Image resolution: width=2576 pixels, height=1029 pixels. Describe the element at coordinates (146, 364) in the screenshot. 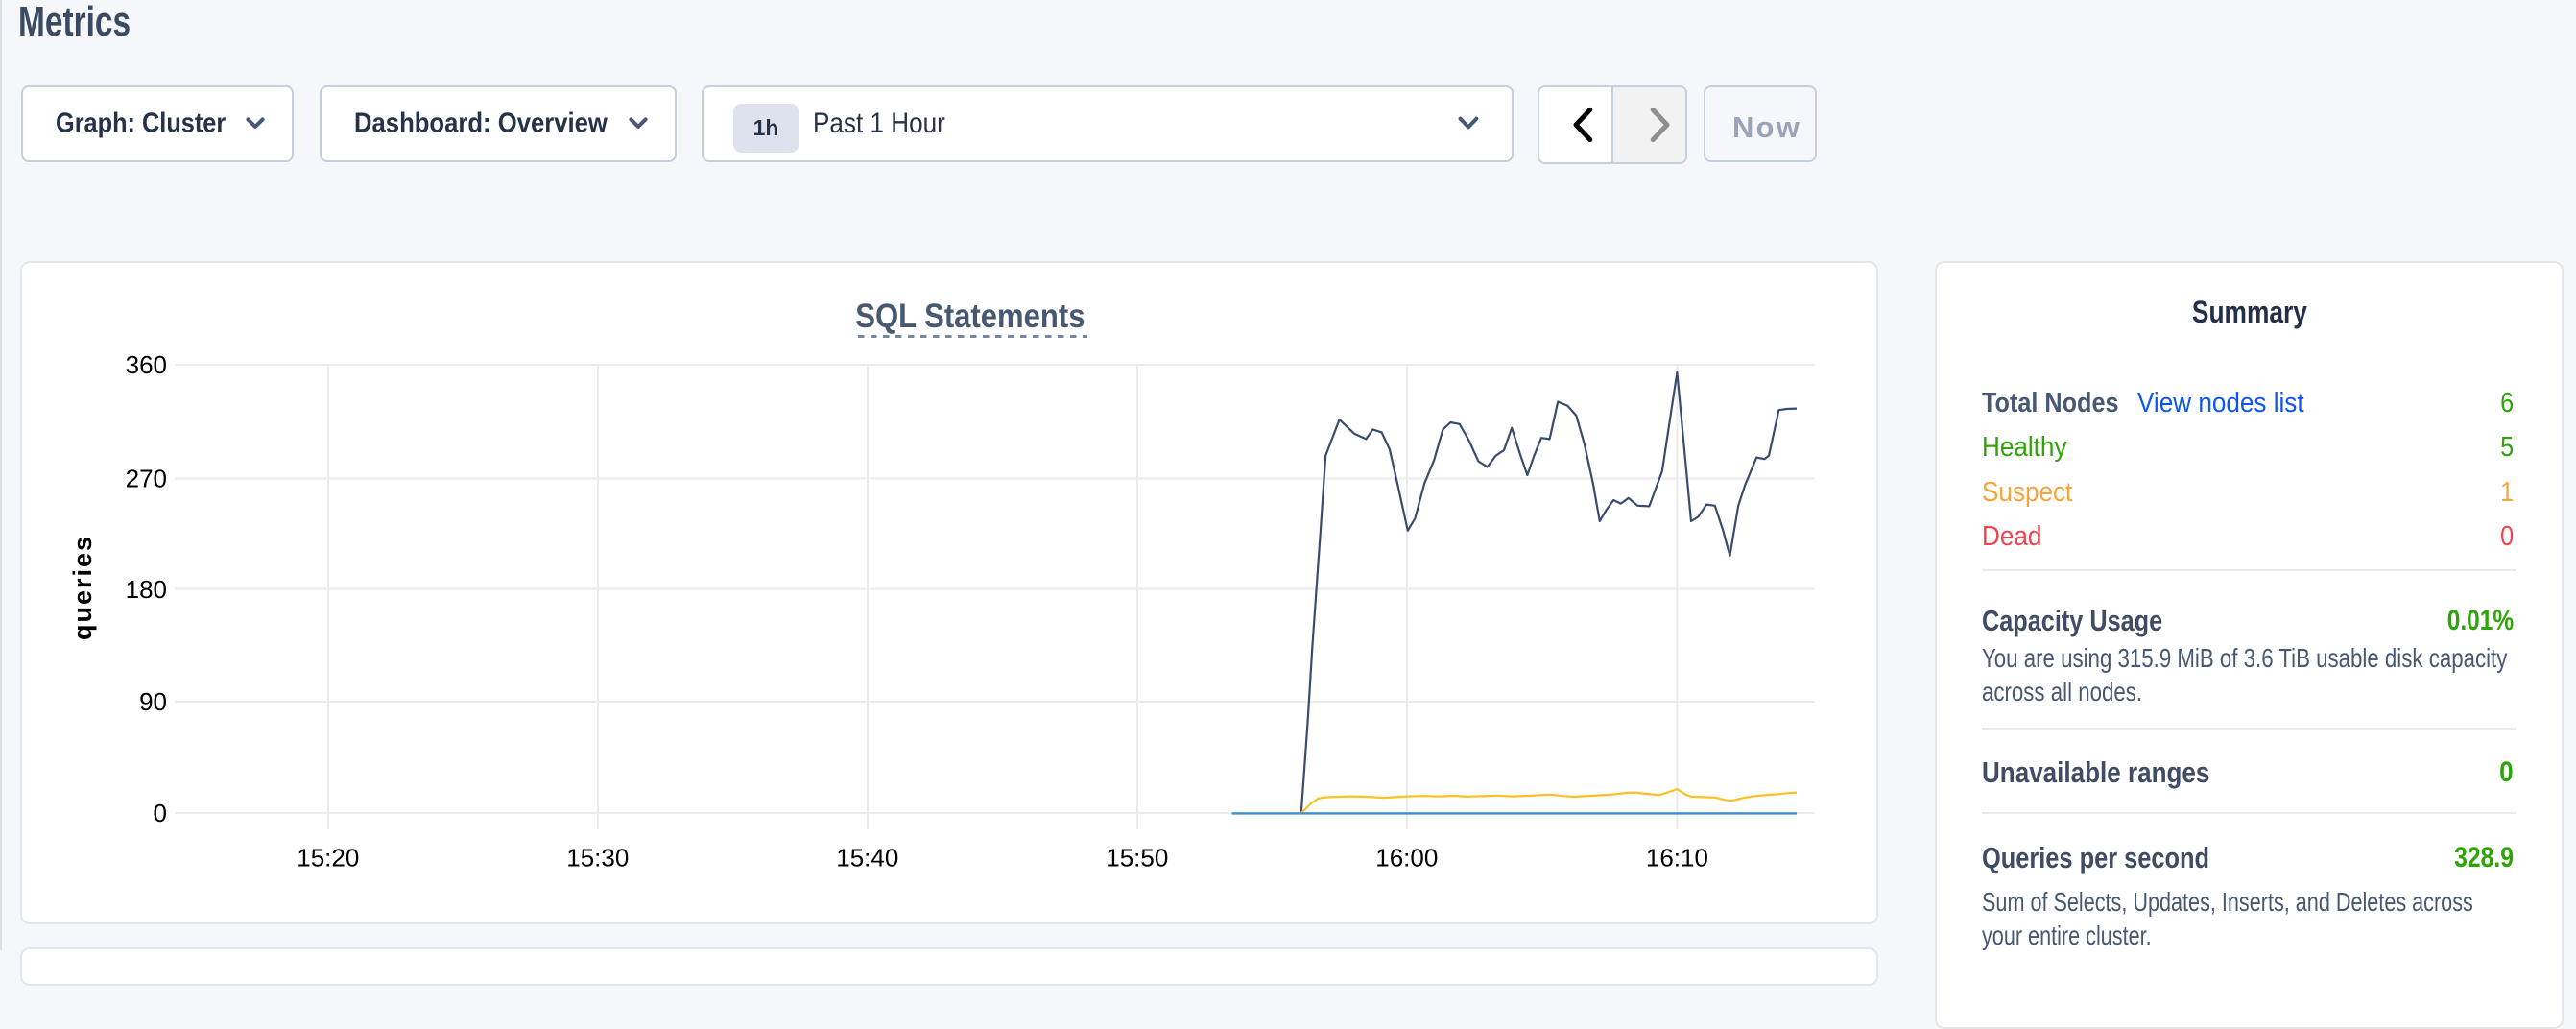

I see `svg-text: 360` at that location.